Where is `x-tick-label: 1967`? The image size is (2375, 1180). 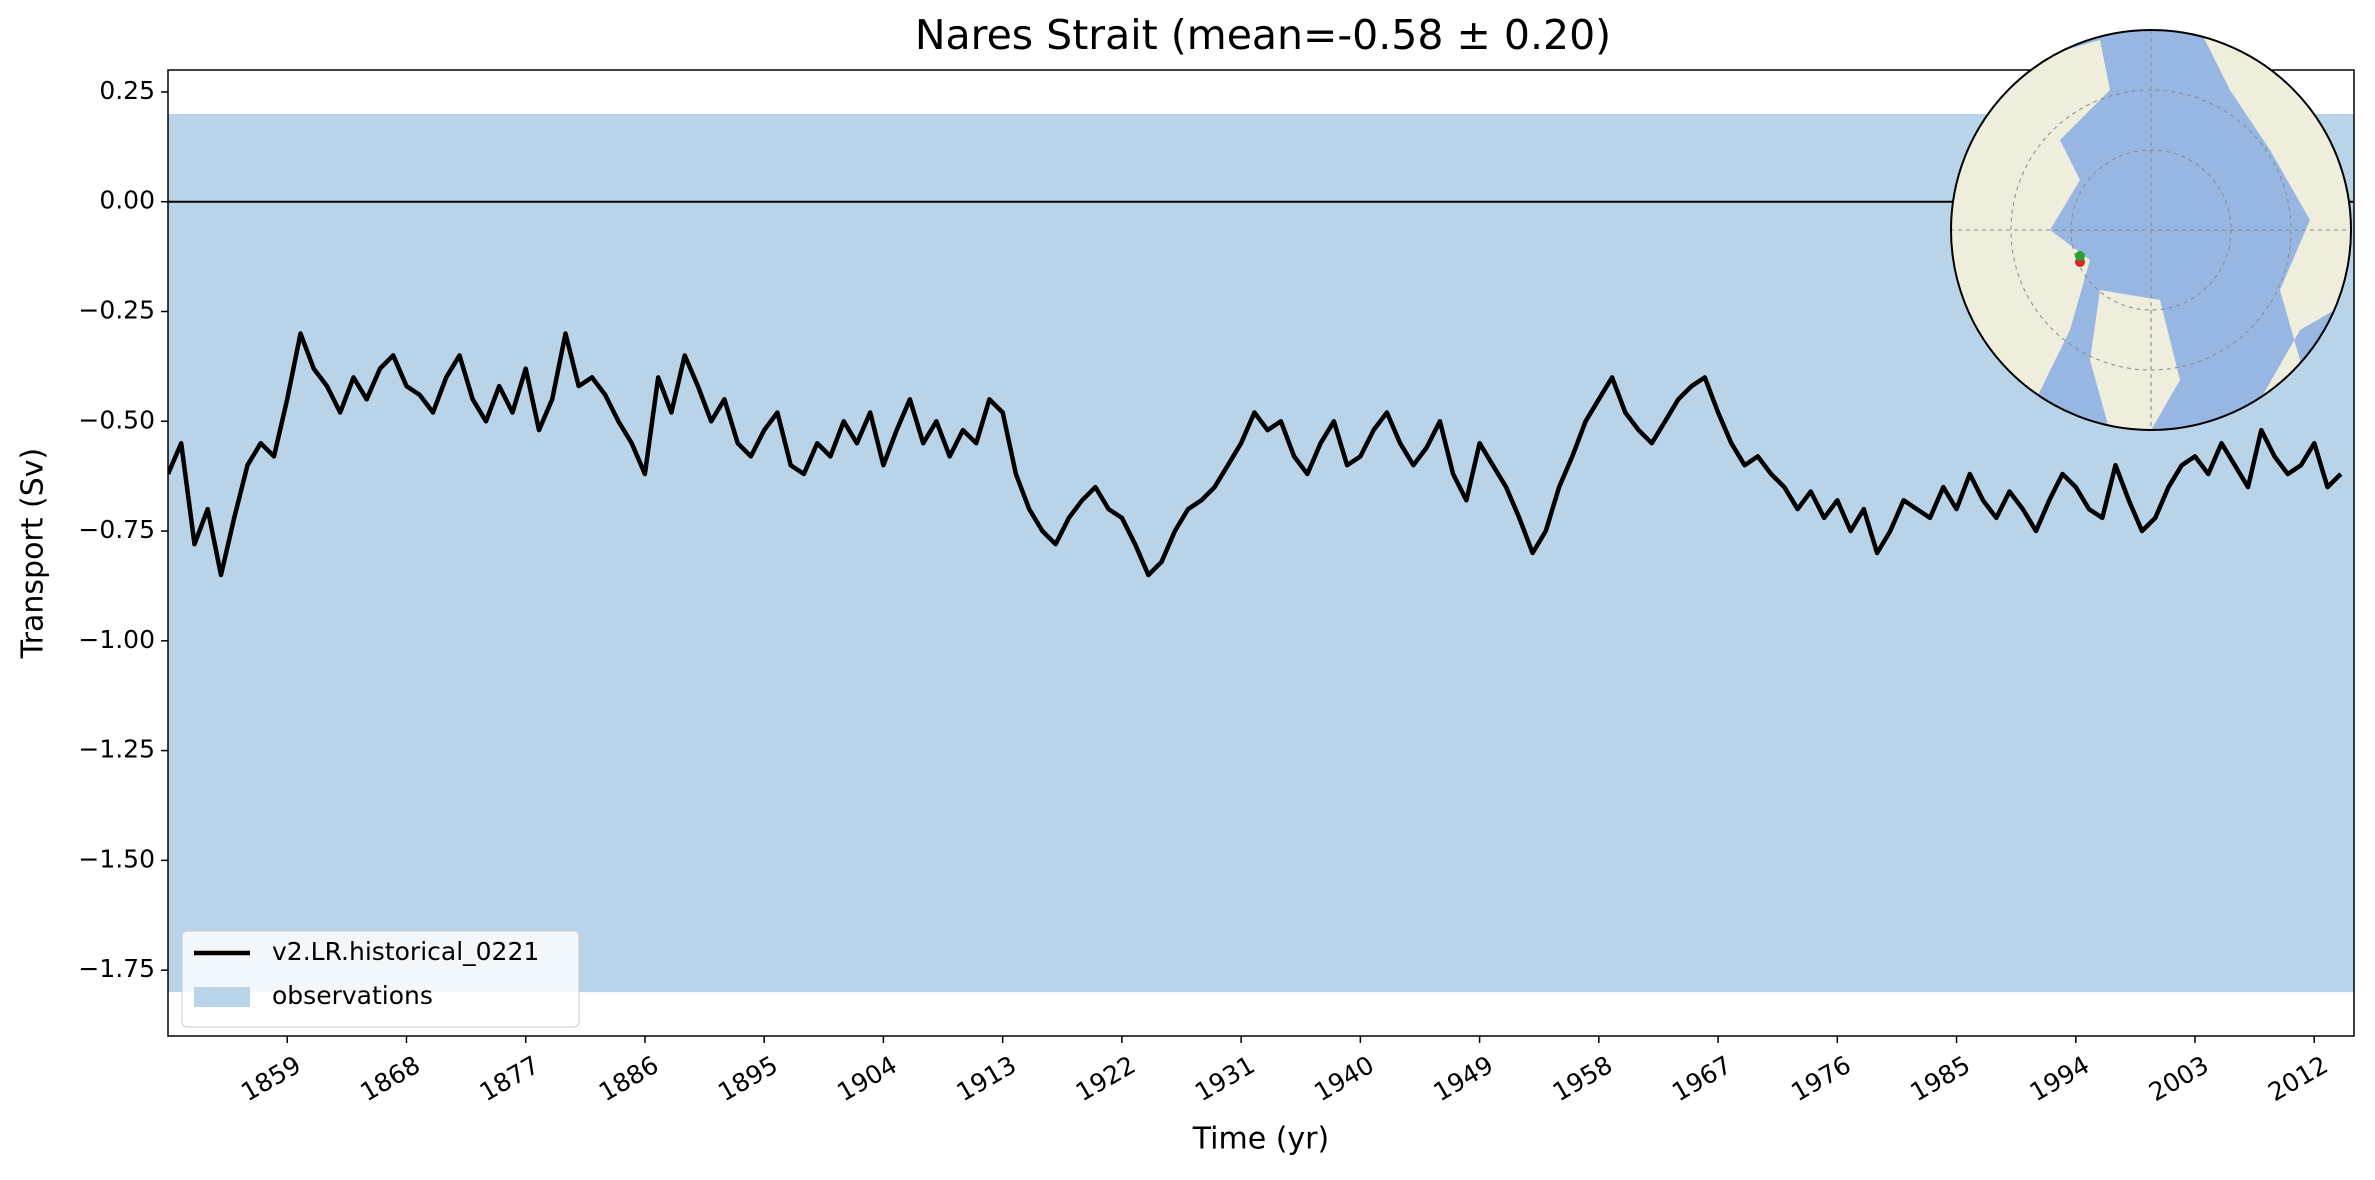
x-tick-label: 1967 is located at coordinates (1702, 1078).